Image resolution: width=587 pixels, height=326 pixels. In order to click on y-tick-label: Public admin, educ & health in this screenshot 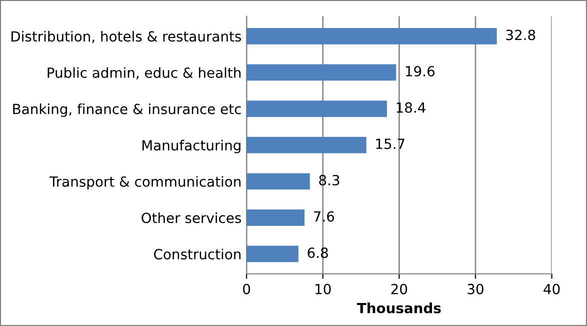, I will do `click(144, 73)`.